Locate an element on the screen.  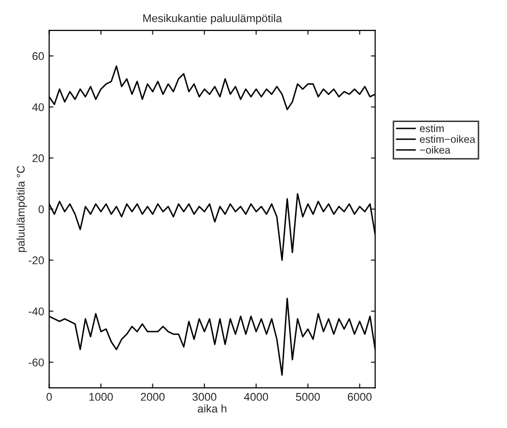
y-tick-label: -40 is located at coordinates (36, 311).